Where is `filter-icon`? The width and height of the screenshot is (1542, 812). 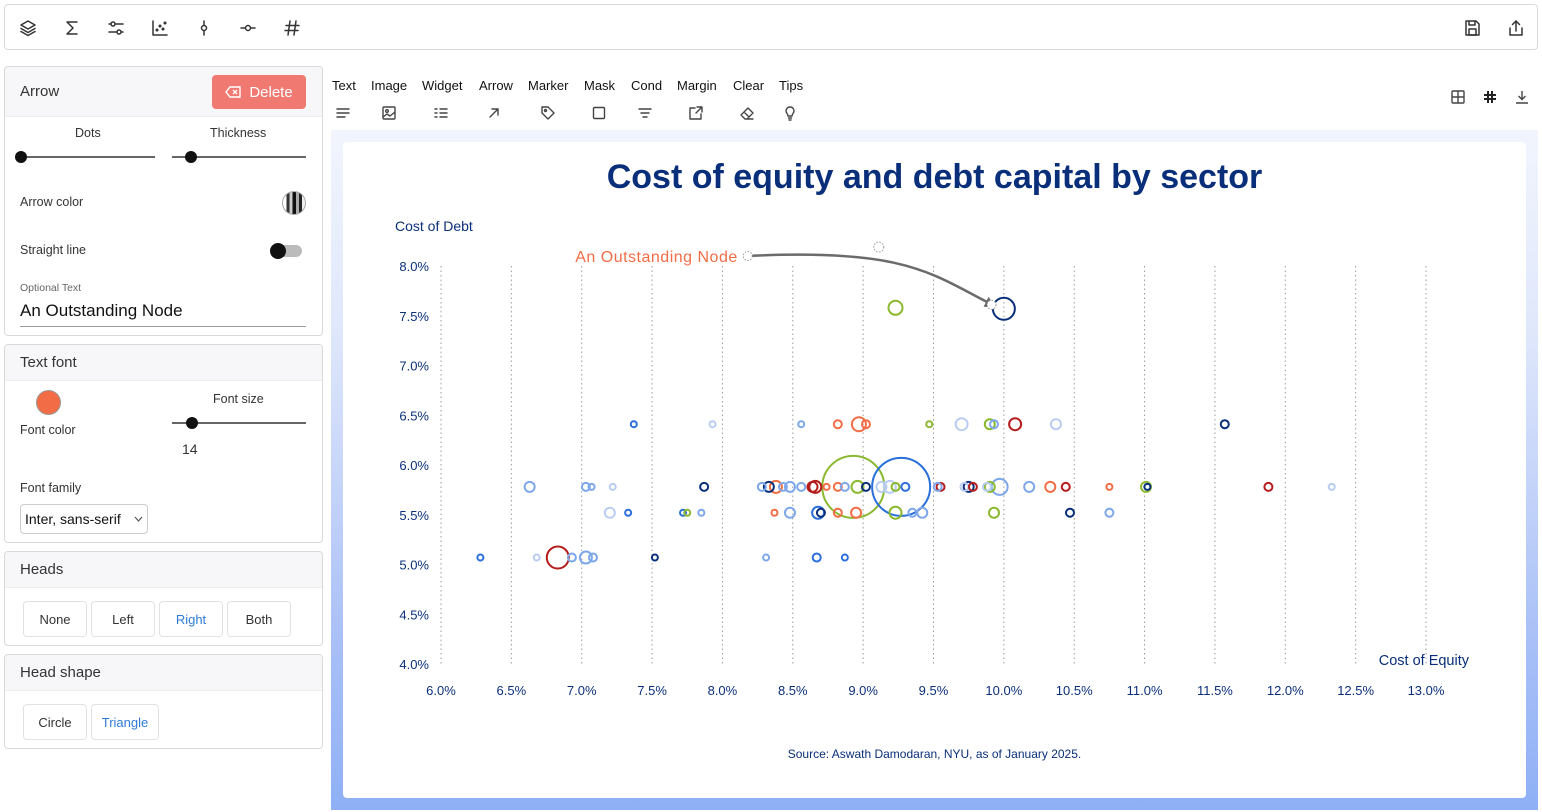
filter-icon is located at coordinates (646, 114).